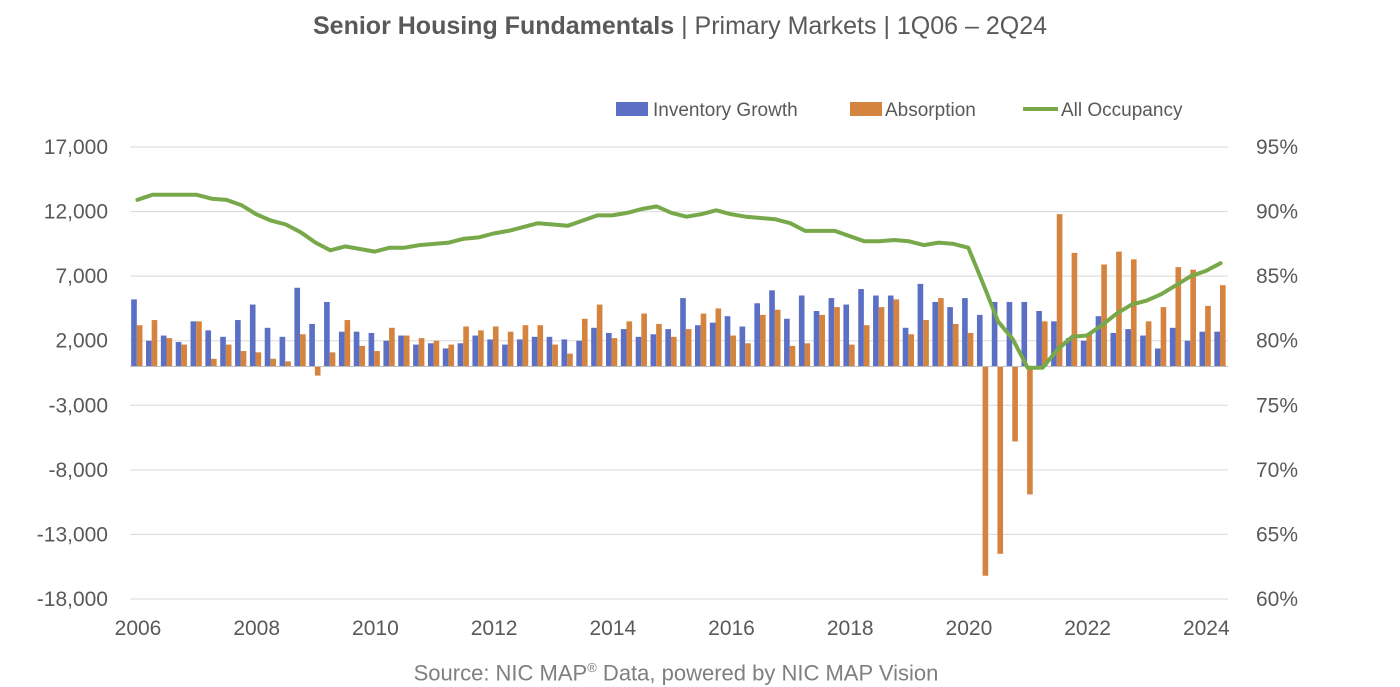 This screenshot has width=1400, height=687. What do you see at coordinates (1277, 212) in the screenshot?
I see `right-tick-label: 90%` at bounding box center [1277, 212].